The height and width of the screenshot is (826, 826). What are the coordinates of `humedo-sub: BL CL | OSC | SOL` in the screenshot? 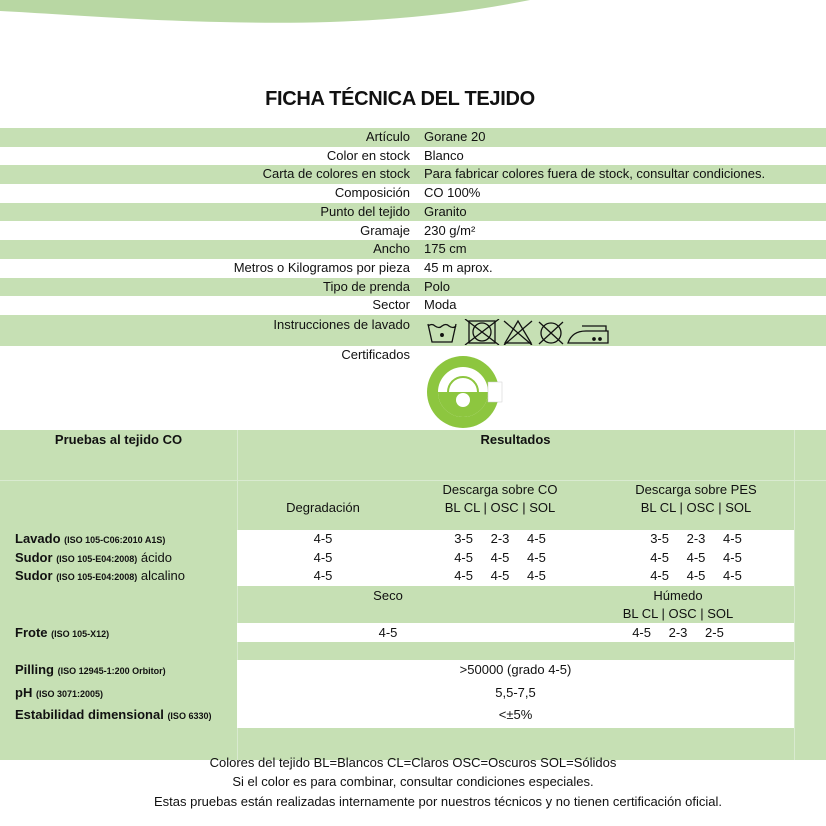 It's located at (678, 613).